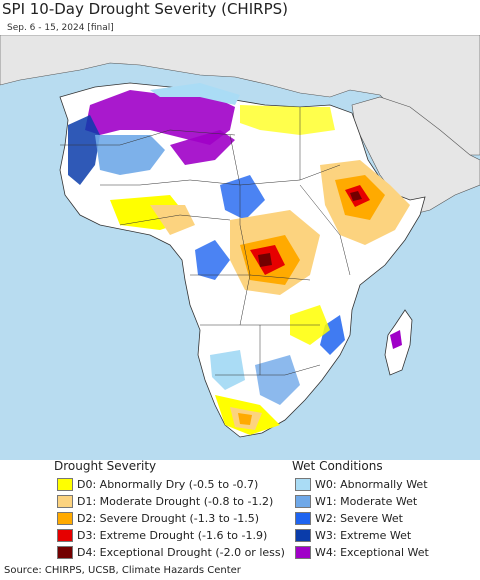 The image size is (480, 580). What do you see at coordinates (212, 260) in the screenshot?
I see `wet-severe-congo` at bounding box center [212, 260].